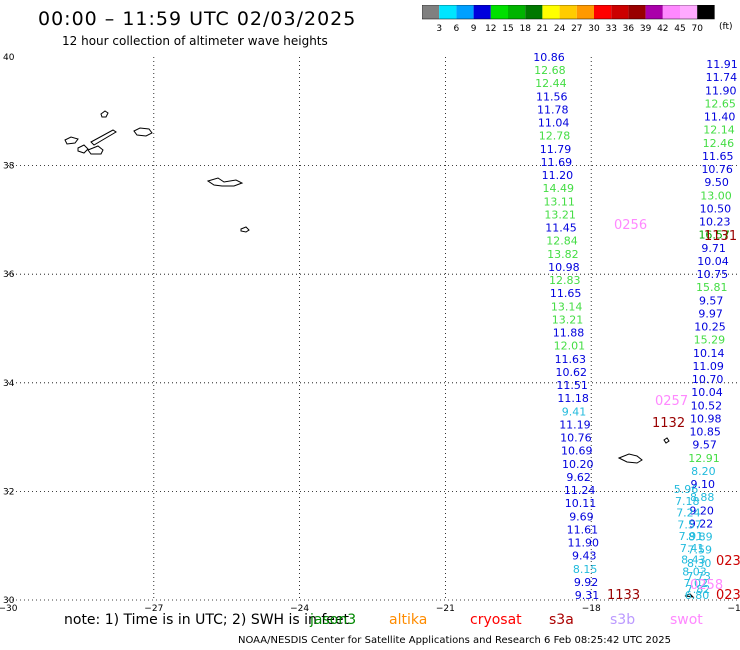 This screenshot has width=740, height=650. What do you see at coordinates (143, 132) in the screenshot?
I see `island-graciosa` at bounding box center [143, 132].